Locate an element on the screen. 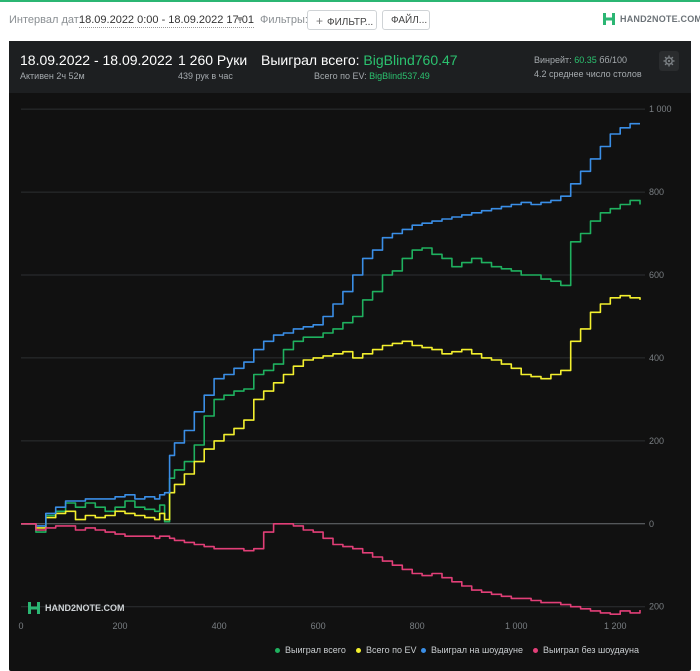 The image size is (700, 671). legend-label: Выиграл всего is located at coordinates (315, 650).